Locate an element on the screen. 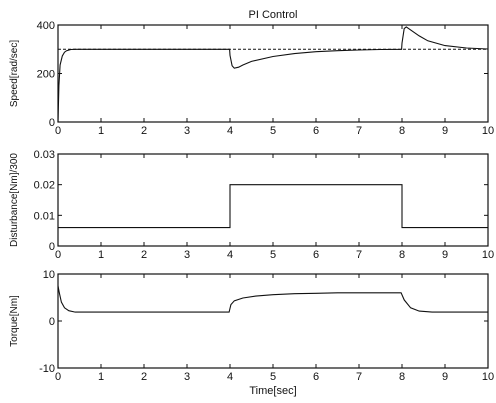 The image size is (496, 403). chart-title: PI Control is located at coordinates (273, 15).